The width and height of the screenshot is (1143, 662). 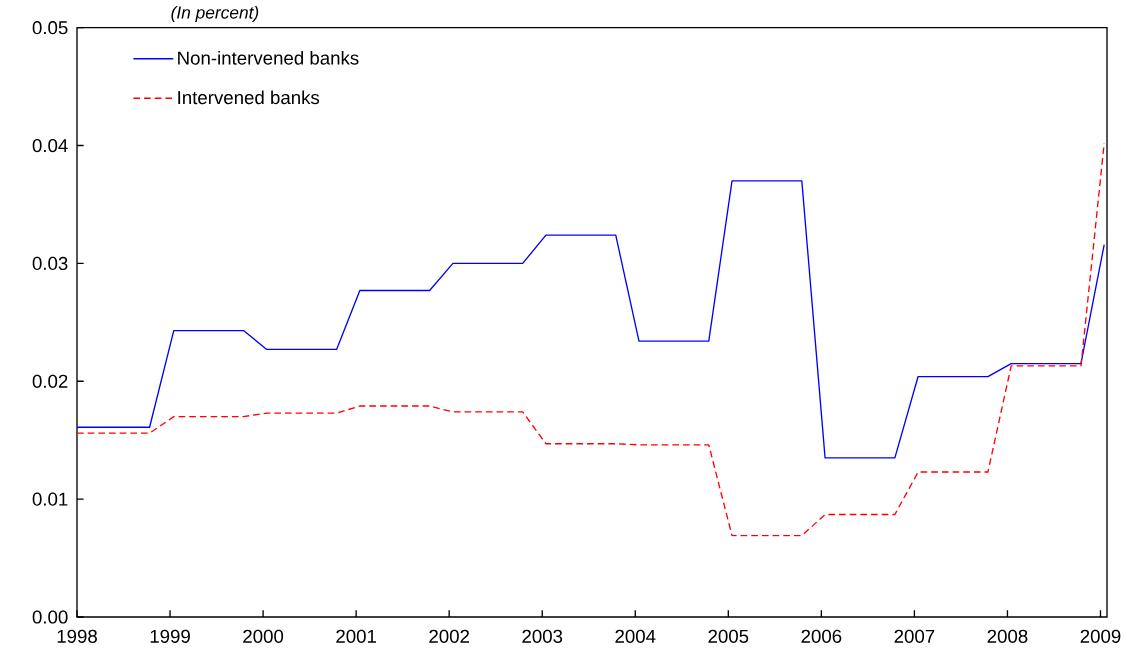 I want to click on x-tick-label: 2000, so click(x=263, y=636).